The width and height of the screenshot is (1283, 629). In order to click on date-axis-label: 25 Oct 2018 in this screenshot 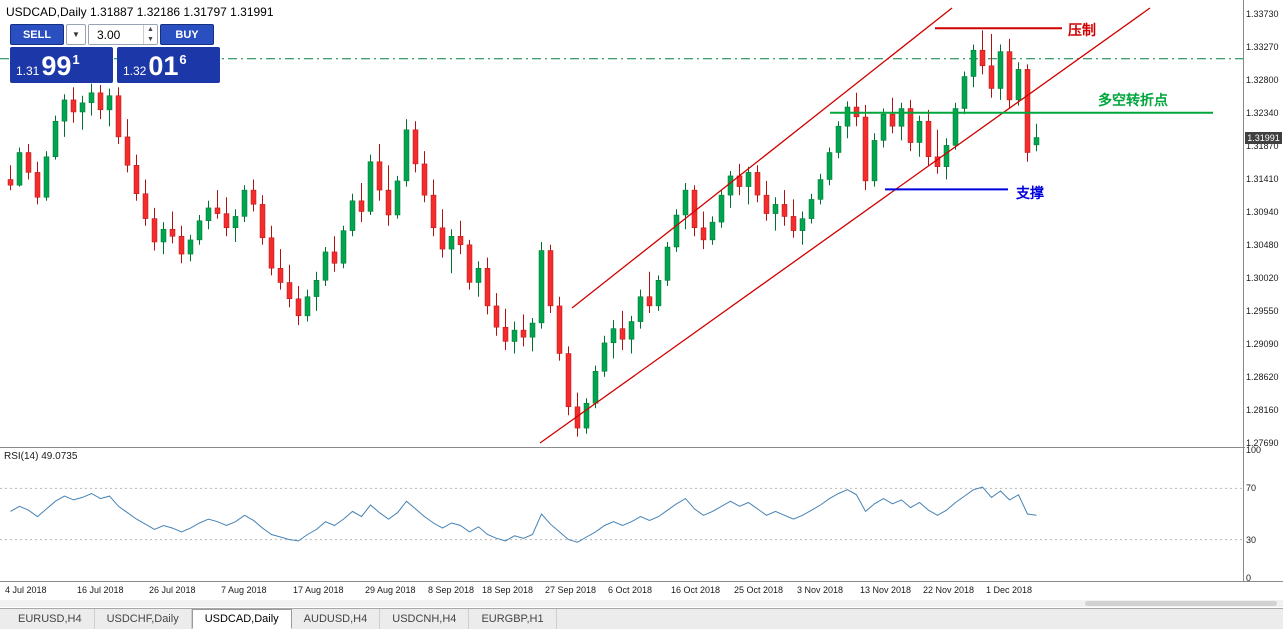, I will do `click(759, 590)`.